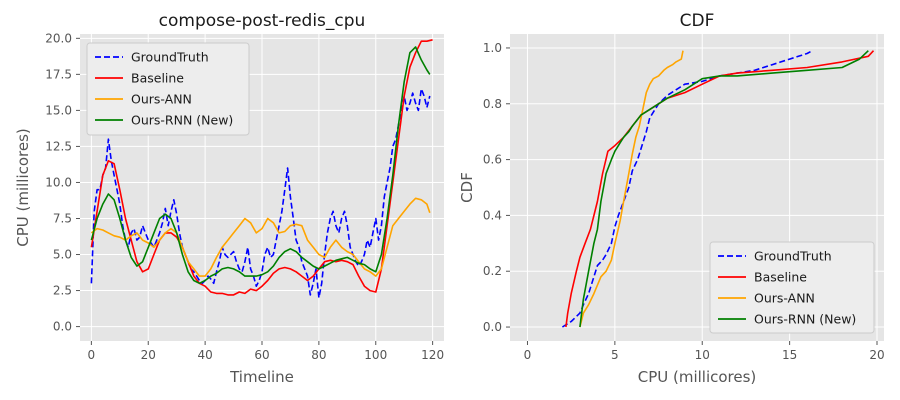 The height and width of the screenshot is (400, 900). I want to click on y-tick-label: 0.6, so click(492, 160).